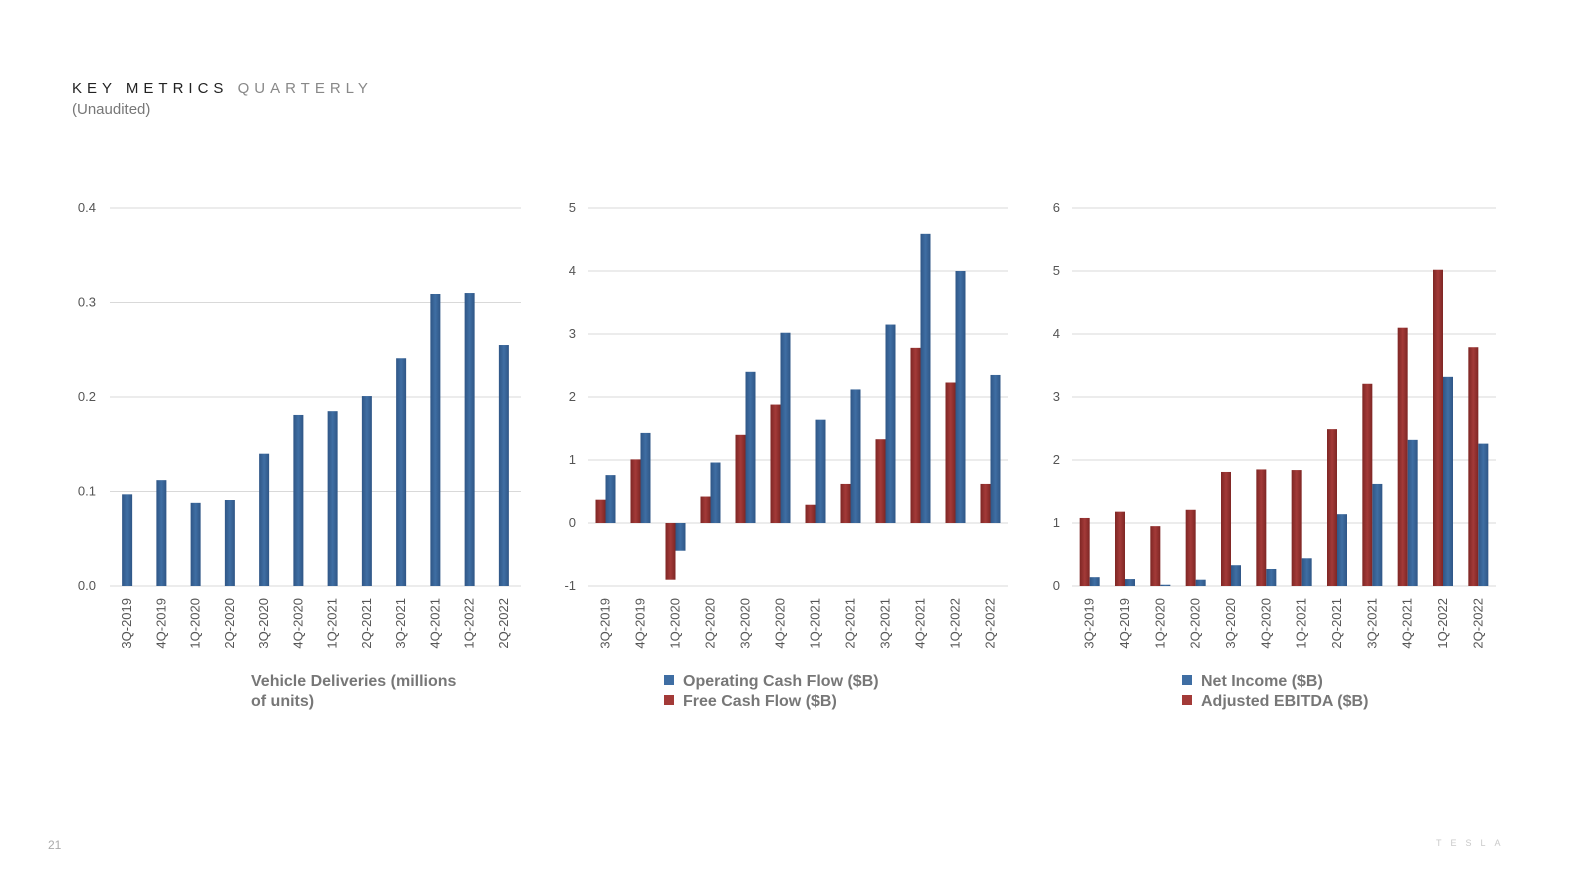 The width and height of the screenshot is (1583, 890). What do you see at coordinates (150, 88) in the screenshot?
I see `title-main: KEY METRICS` at bounding box center [150, 88].